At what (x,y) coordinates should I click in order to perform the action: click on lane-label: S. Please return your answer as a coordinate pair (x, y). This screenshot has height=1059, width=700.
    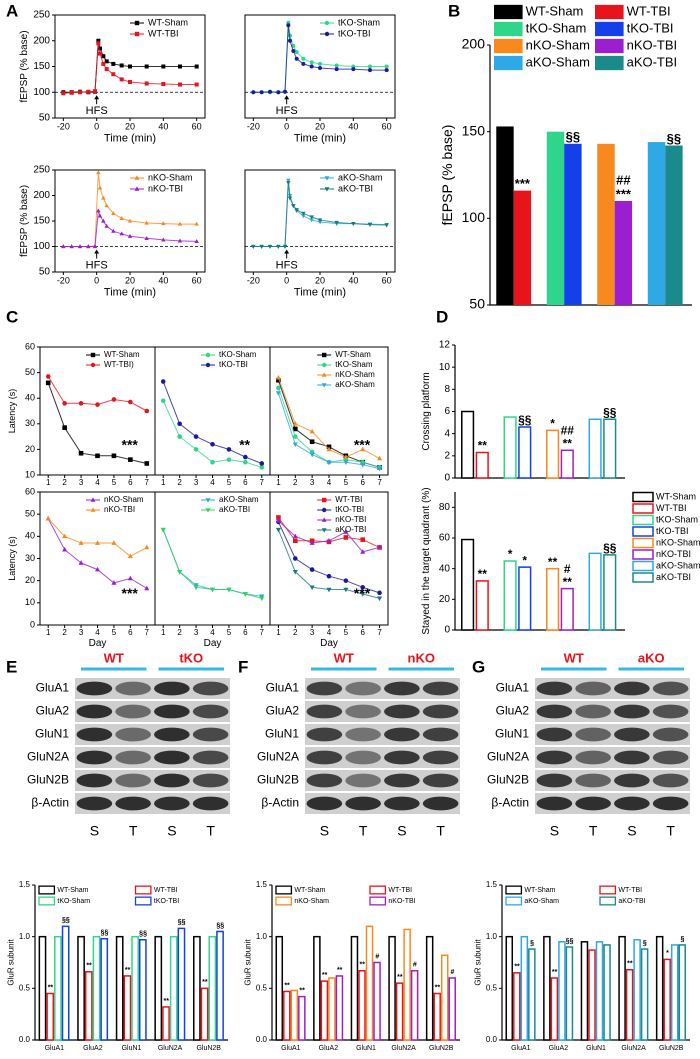
    Looking at the image, I should click on (554, 831).